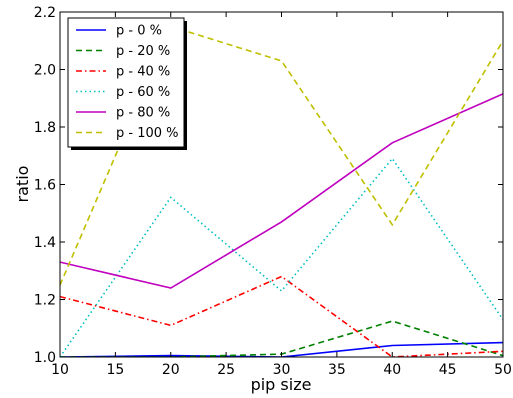 This screenshot has width=513, height=398. Describe the element at coordinates (392, 370) in the screenshot. I see `x-tick-label: 40` at that location.